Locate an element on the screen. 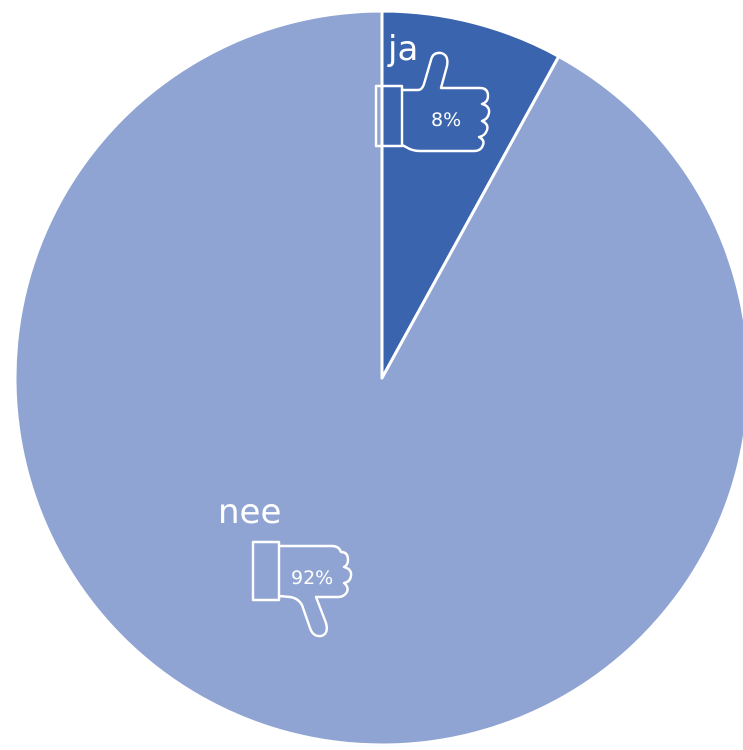 This screenshot has width=743, height=750. pie-slice-ja is located at coordinates (470, 194).